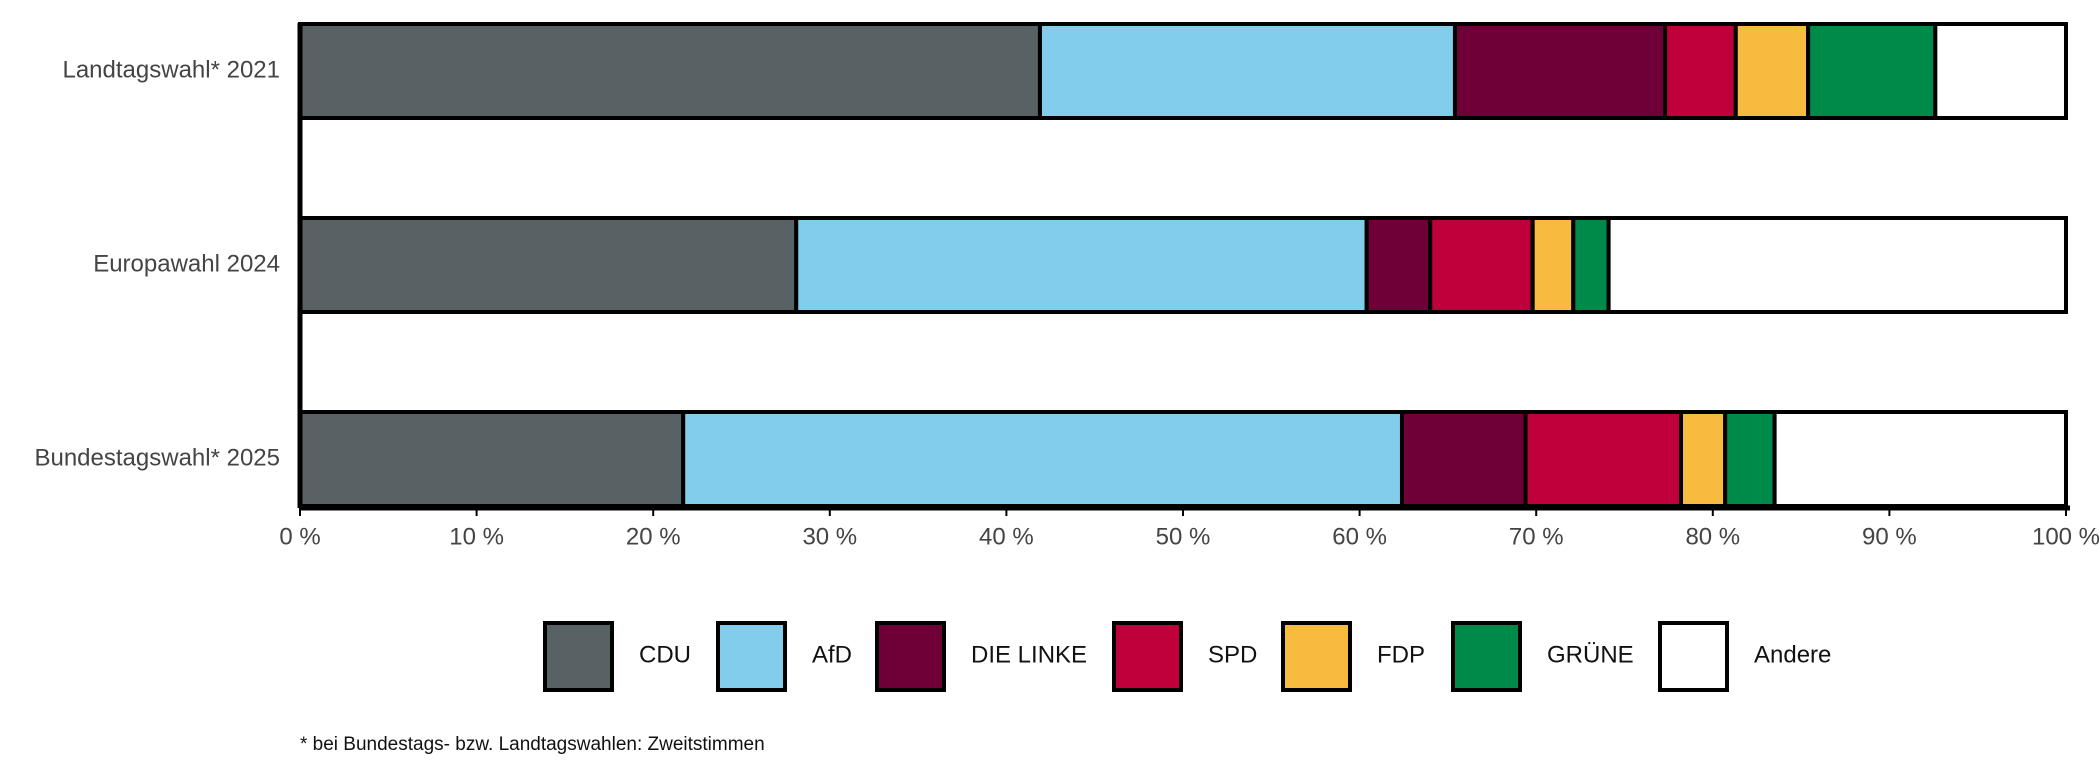  What do you see at coordinates (1590, 654) in the screenshot?
I see `legend-label: GRÜNE` at bounding box center [1590, 654].